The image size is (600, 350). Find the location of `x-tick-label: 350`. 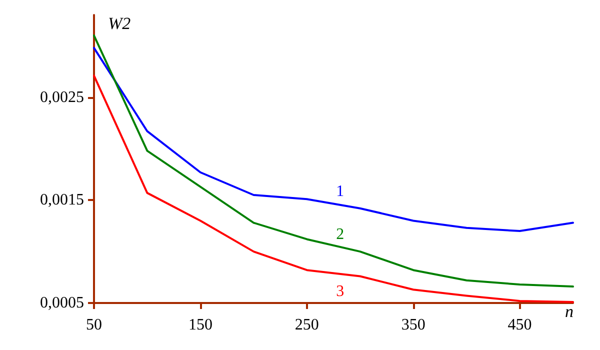

x-tick-label: 350 is located at coordinates (413, 325).